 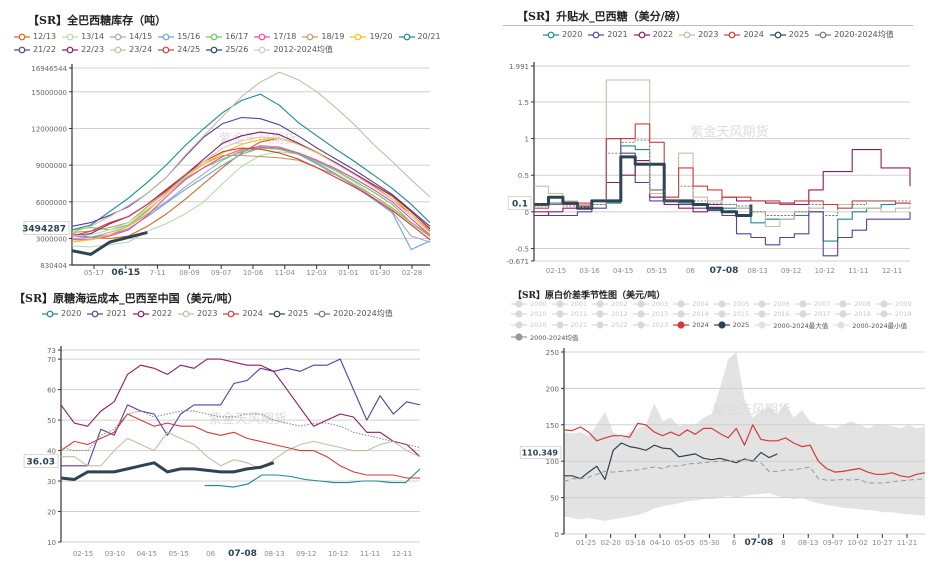 I want to click on legend-label: 2021, so click(x=116, y=313).